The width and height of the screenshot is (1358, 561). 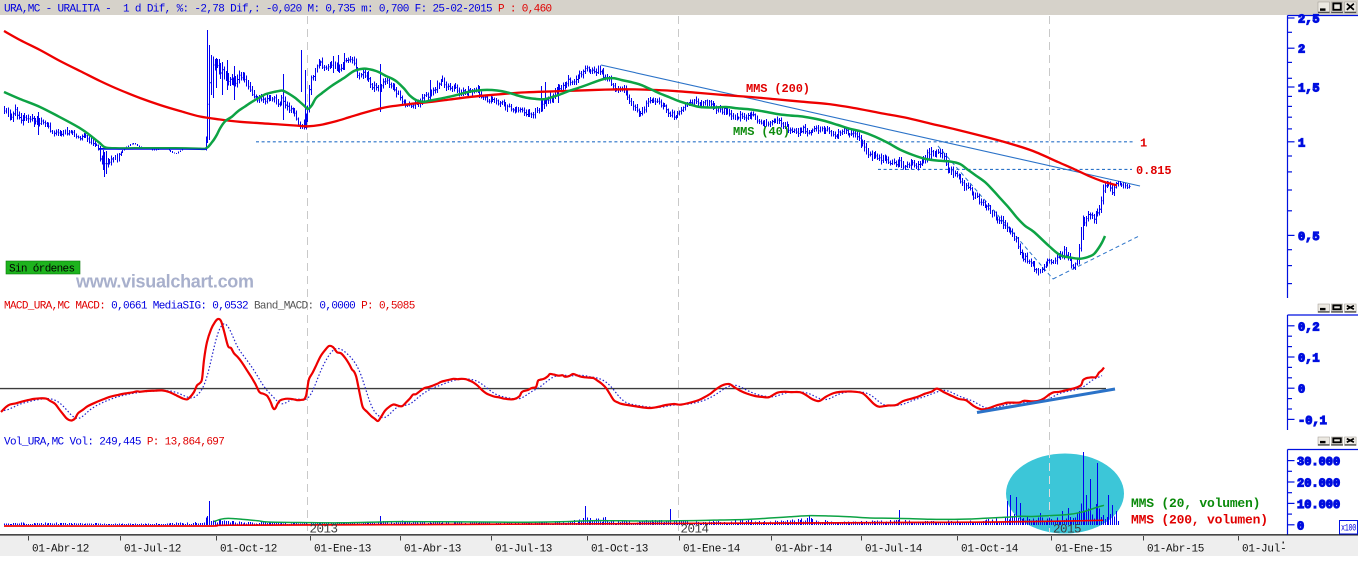 What do you see at coordinates (1309, 237) in the screenshot?
I see `svg-text: 0,5` at bounding box center [1309, 237].